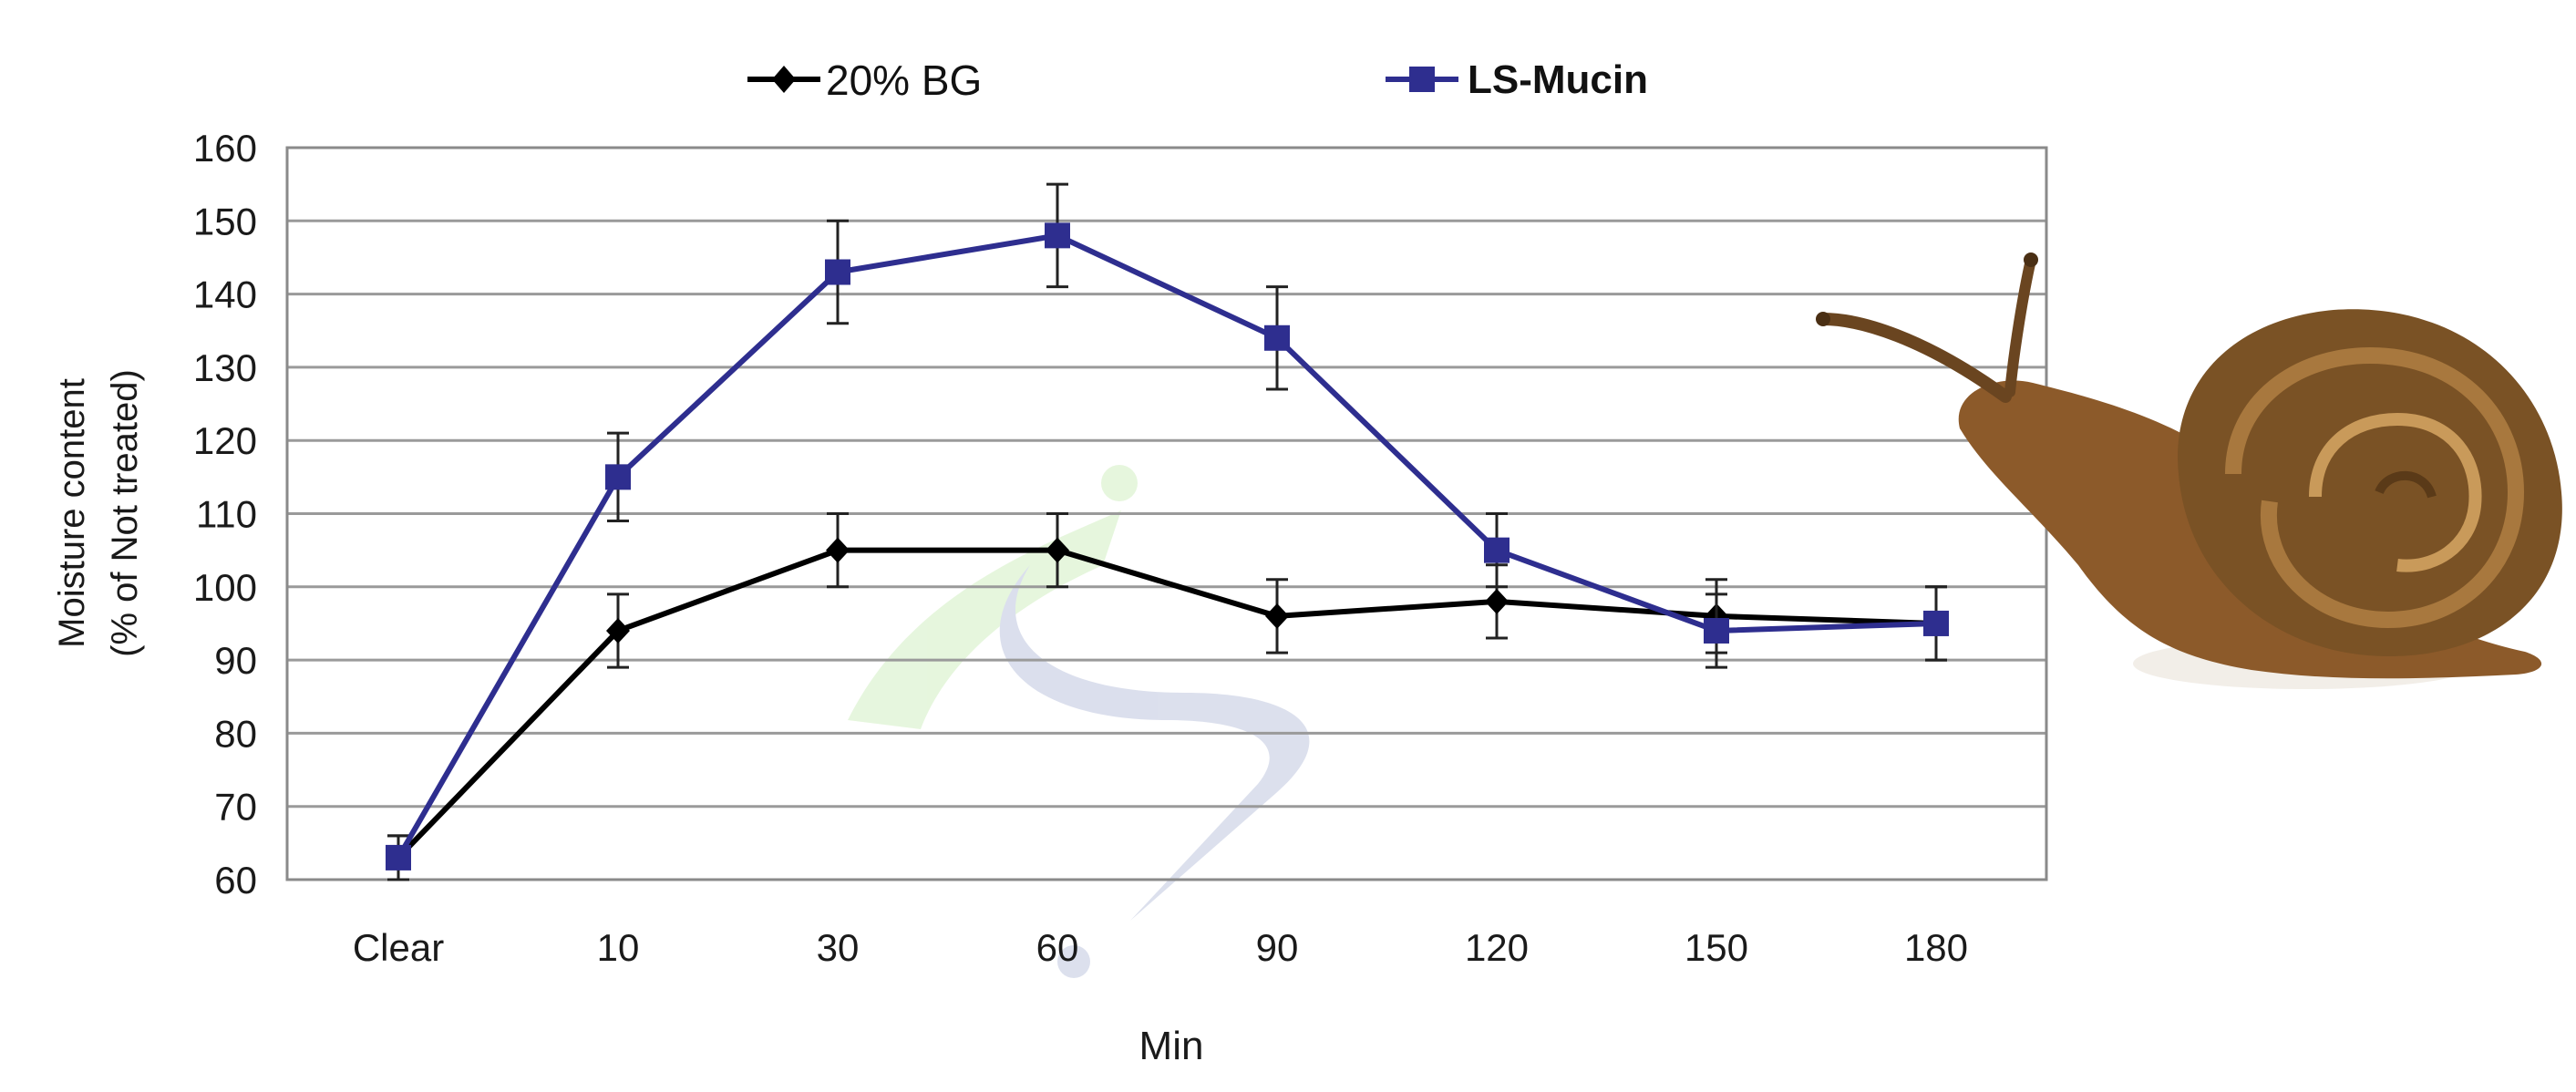 The image size is (2576, 1092). Describe the element at coordinates (618, 948) in the screenshot. I see `x-tick-label: 10` at that location.